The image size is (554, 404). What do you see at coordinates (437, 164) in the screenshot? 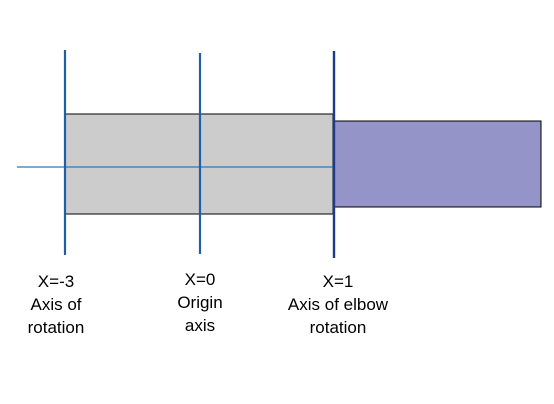
I see `blue-block` at bounding box center [437, 164].